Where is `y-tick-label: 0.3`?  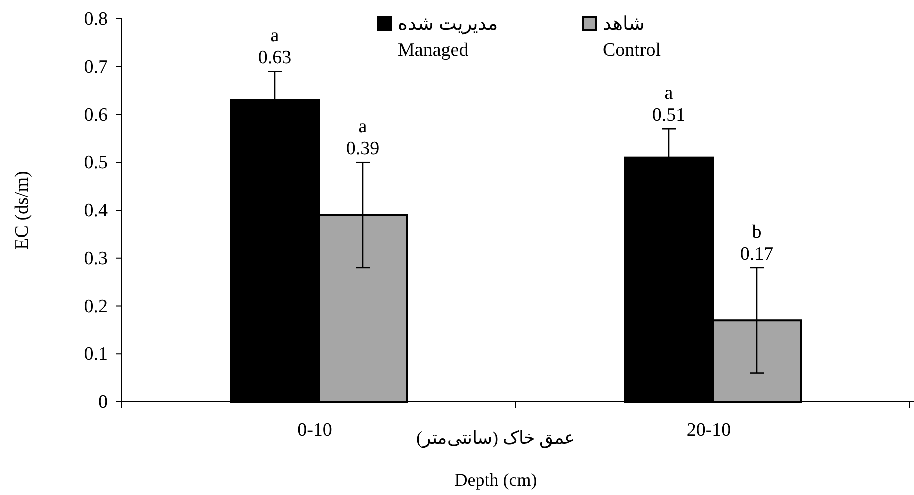 y-tick-label: 0.3 is located at coordinates (96, 259).